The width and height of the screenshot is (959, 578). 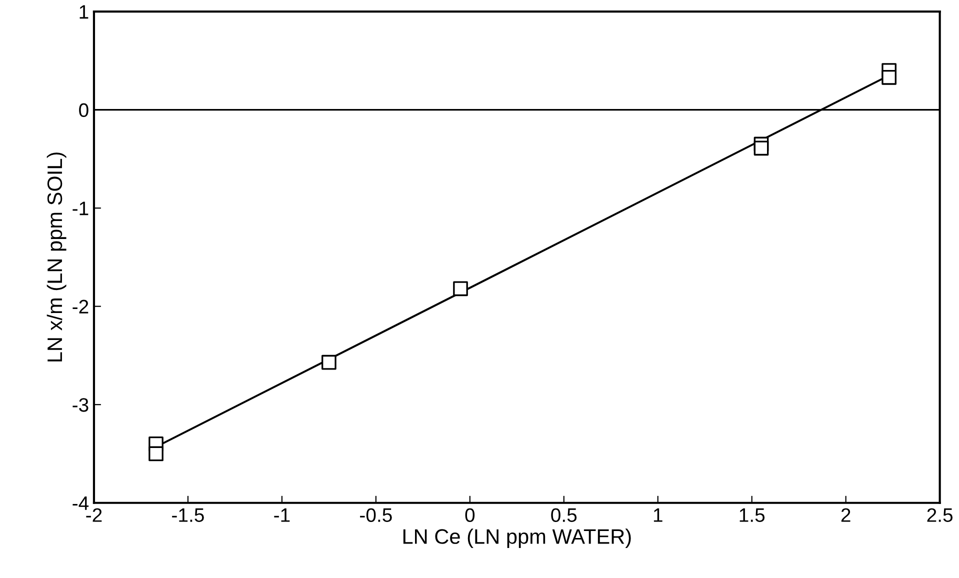 I want to click on y-tick-label: -4, so click(x=80, y=503).